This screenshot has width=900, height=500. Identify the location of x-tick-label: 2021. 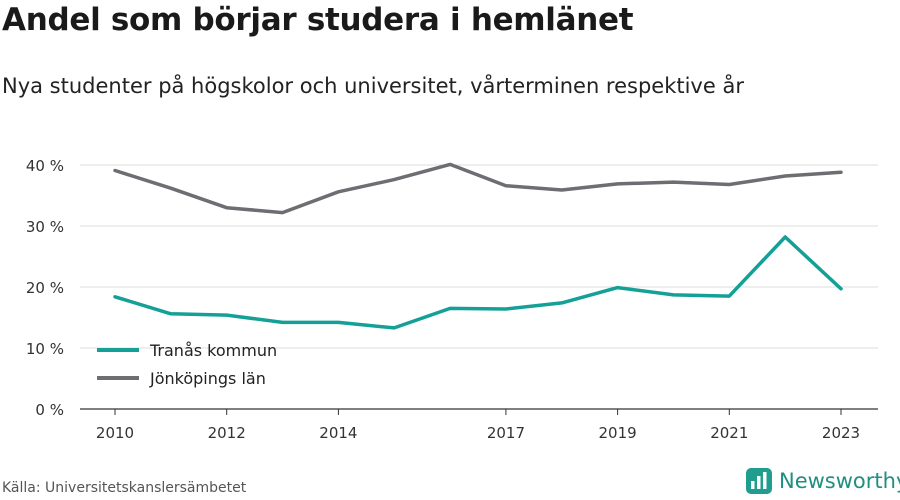
(729, 433).